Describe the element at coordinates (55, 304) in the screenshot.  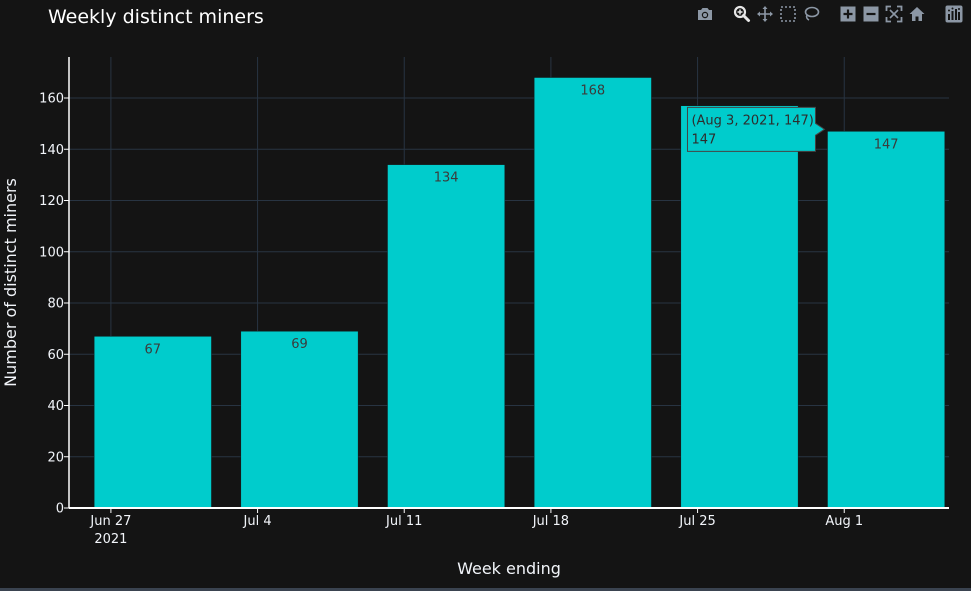
I see `y-tick-label: 80` at that location.